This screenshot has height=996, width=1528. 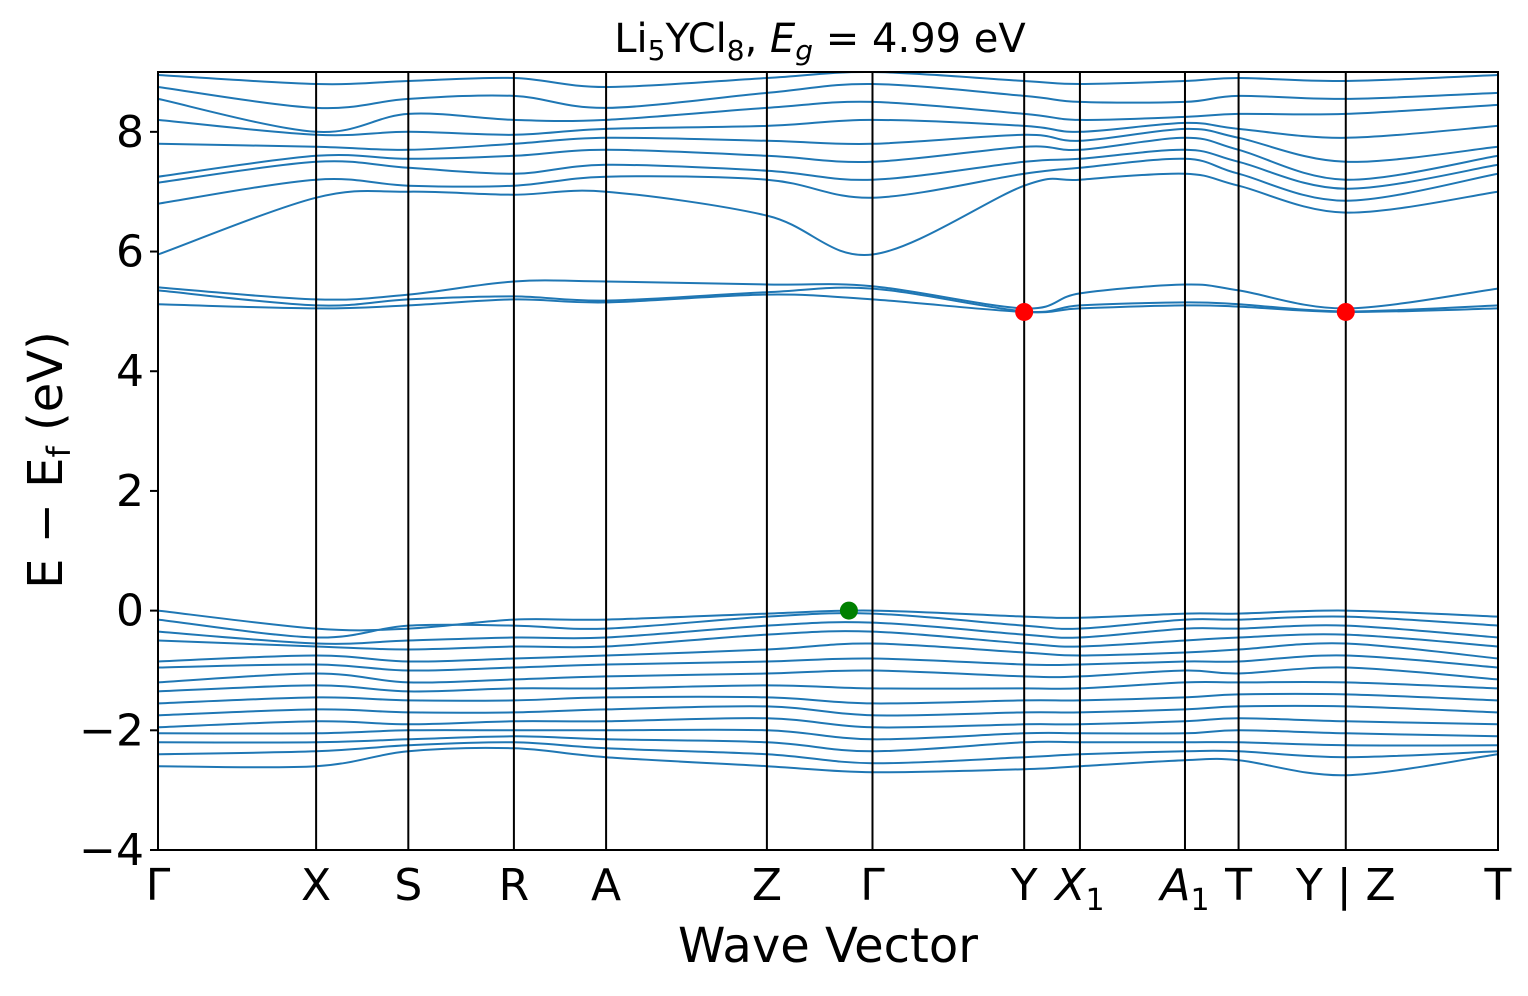 What do you see at coordinates (1183, 889) in the screenshot?
I see `x-kpoint-label: A1` at bounding box center [1183, 889].